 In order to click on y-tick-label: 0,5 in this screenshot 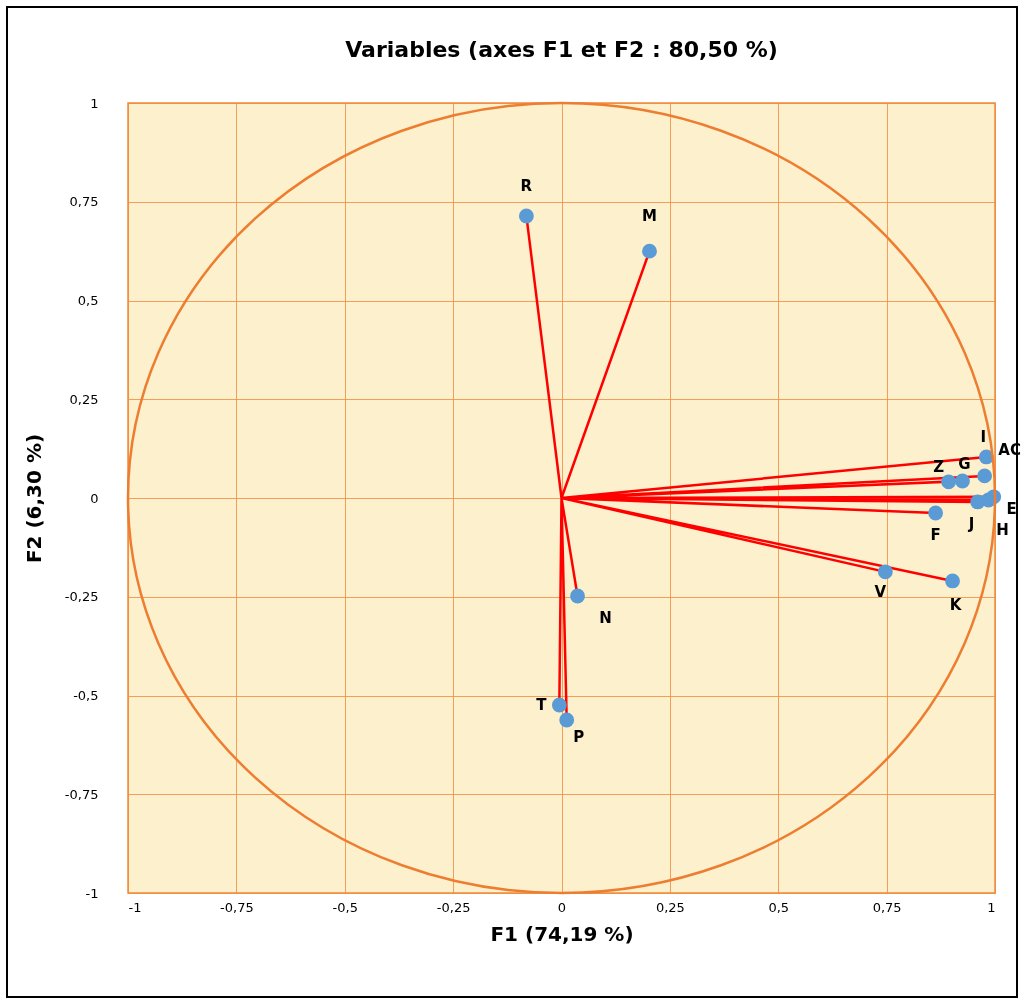, I will do `click(88, 300)`.